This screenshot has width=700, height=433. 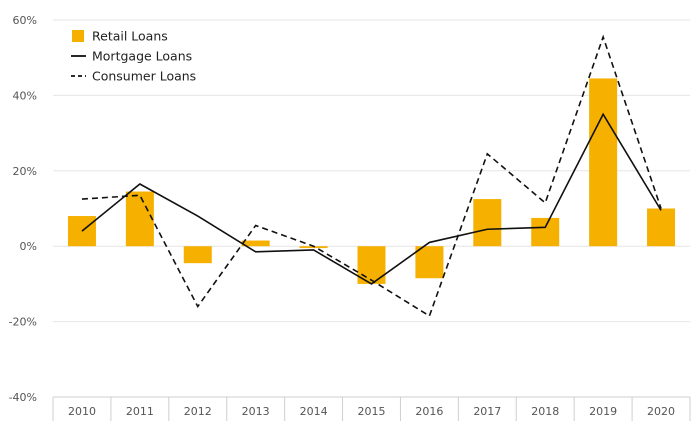 I want to click on legend: Retail Loans Mortgage Loans Consumer Loans, so click(x=133, y=56).